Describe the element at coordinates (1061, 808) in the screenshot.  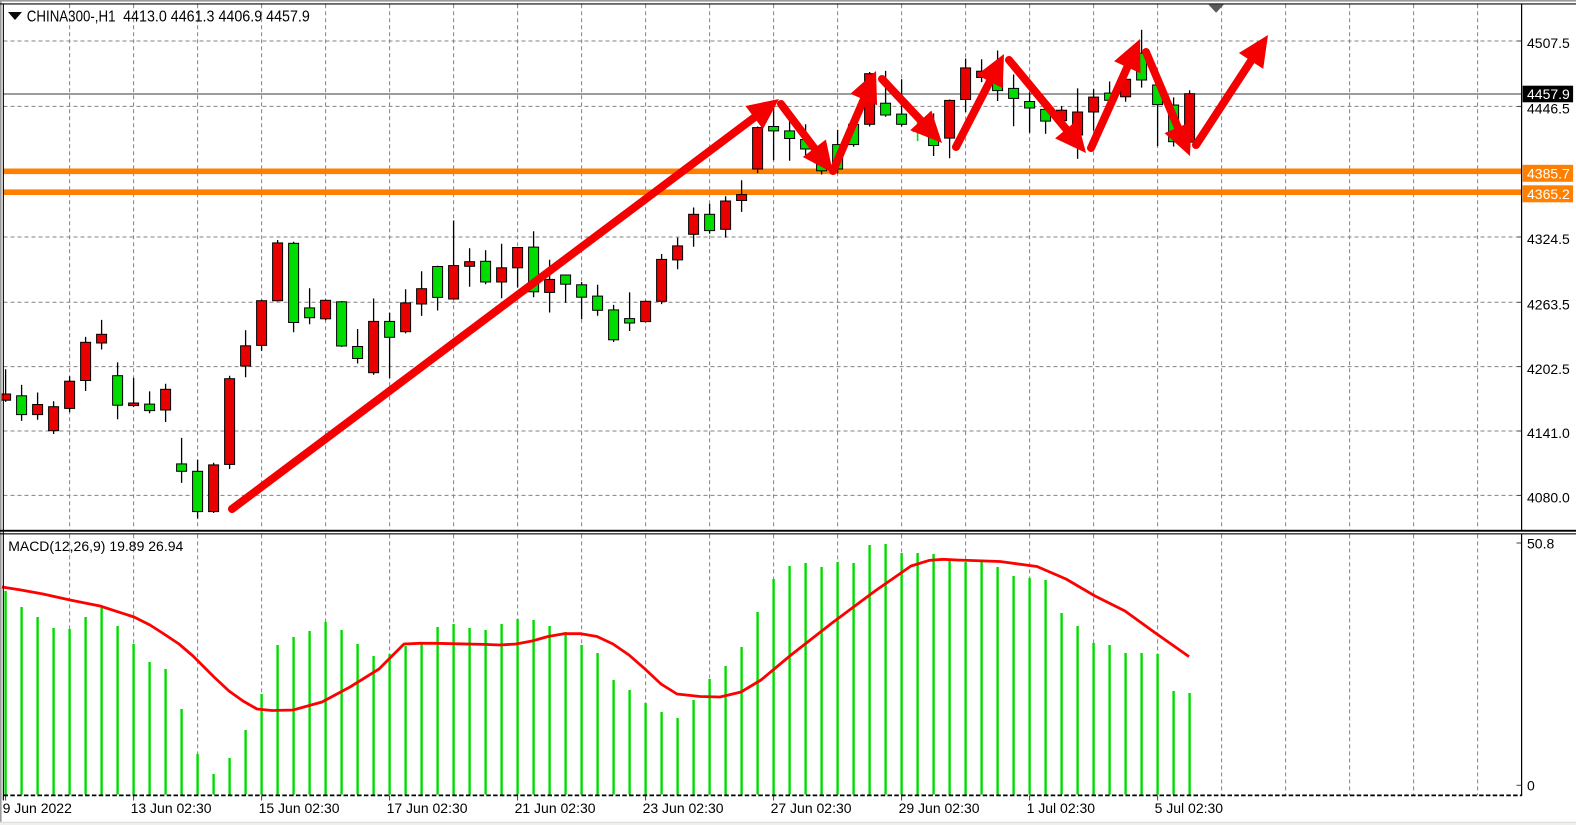
I see `svg-text: 1 Jul 02:30` at that location.